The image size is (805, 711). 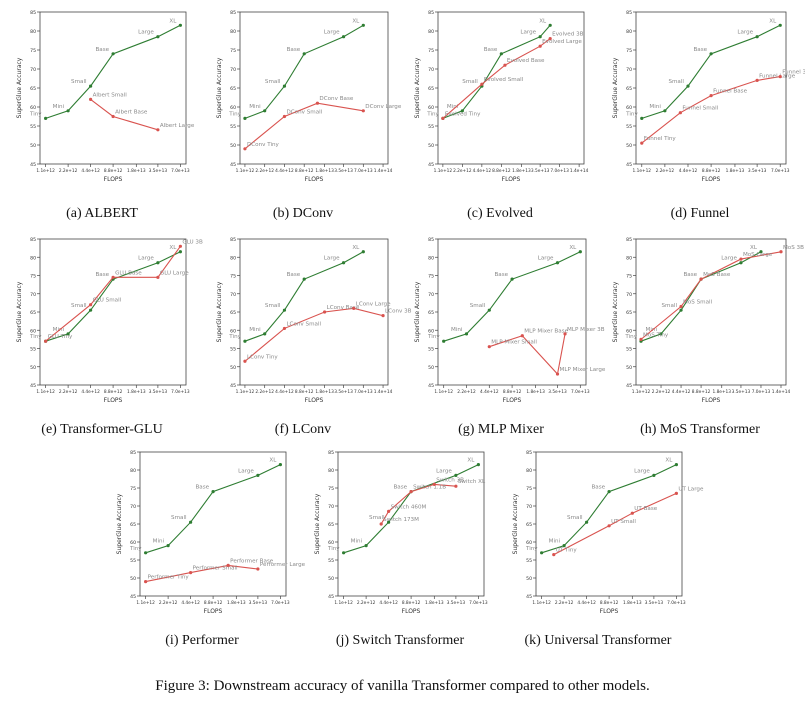 I want to click on point-label: LConv Tiny, so click(x=262, y=357).